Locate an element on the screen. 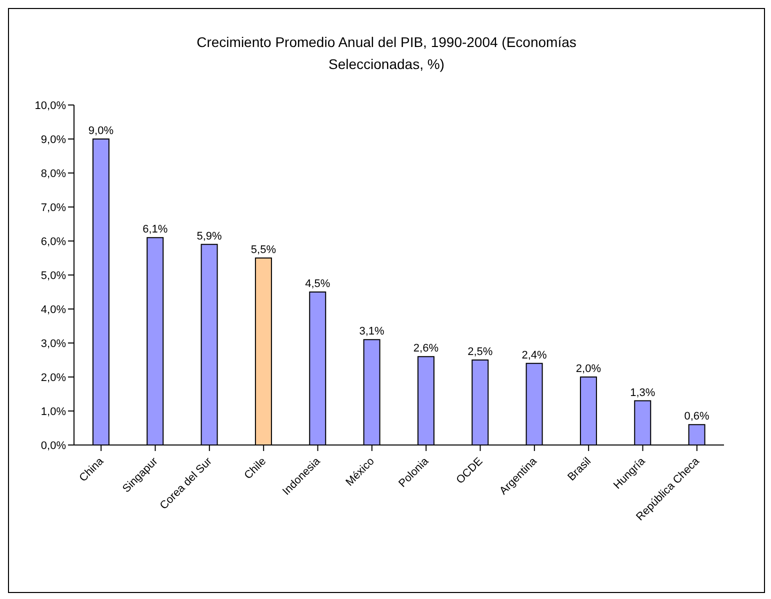 Image resolution: width=771 pixels, height=599 pixels. y-tick-label: 1,0% is located at coordinates (53, 412).